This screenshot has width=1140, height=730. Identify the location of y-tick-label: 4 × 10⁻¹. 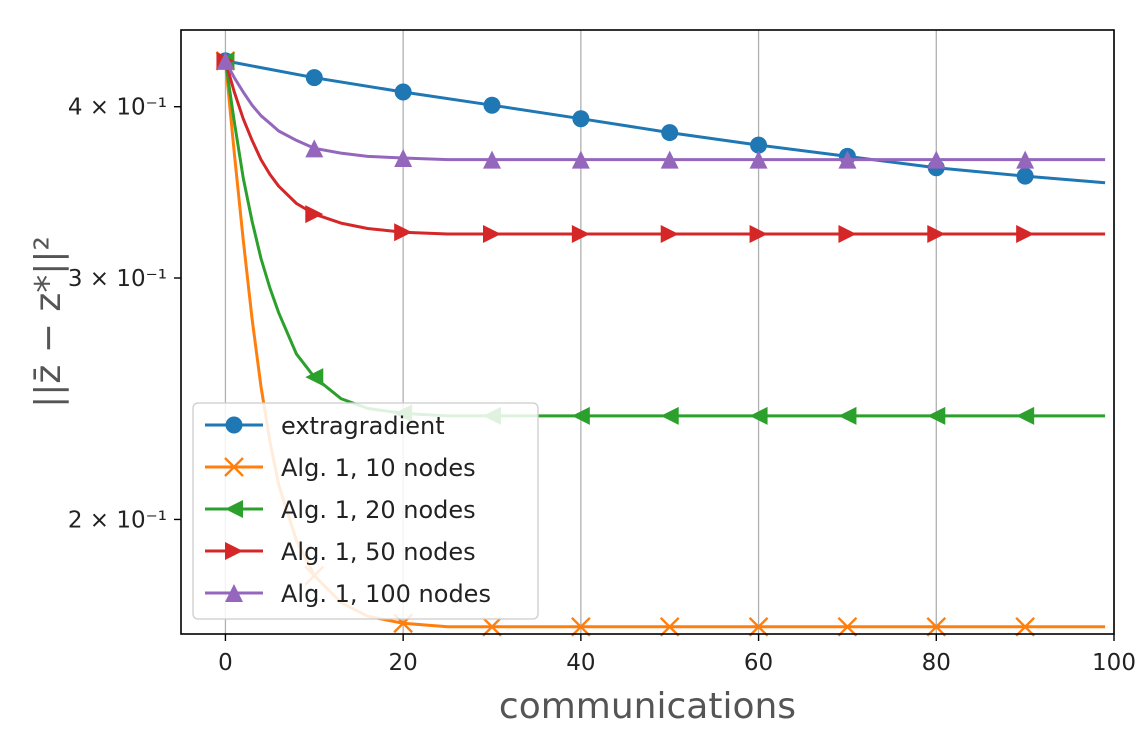
(117, 108).